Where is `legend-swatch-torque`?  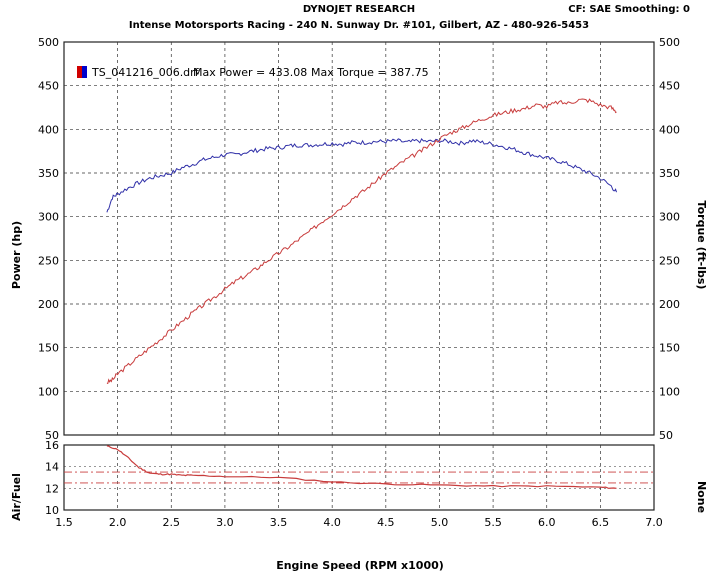 legend-swatch-torque is located at coordinates (84, 72).